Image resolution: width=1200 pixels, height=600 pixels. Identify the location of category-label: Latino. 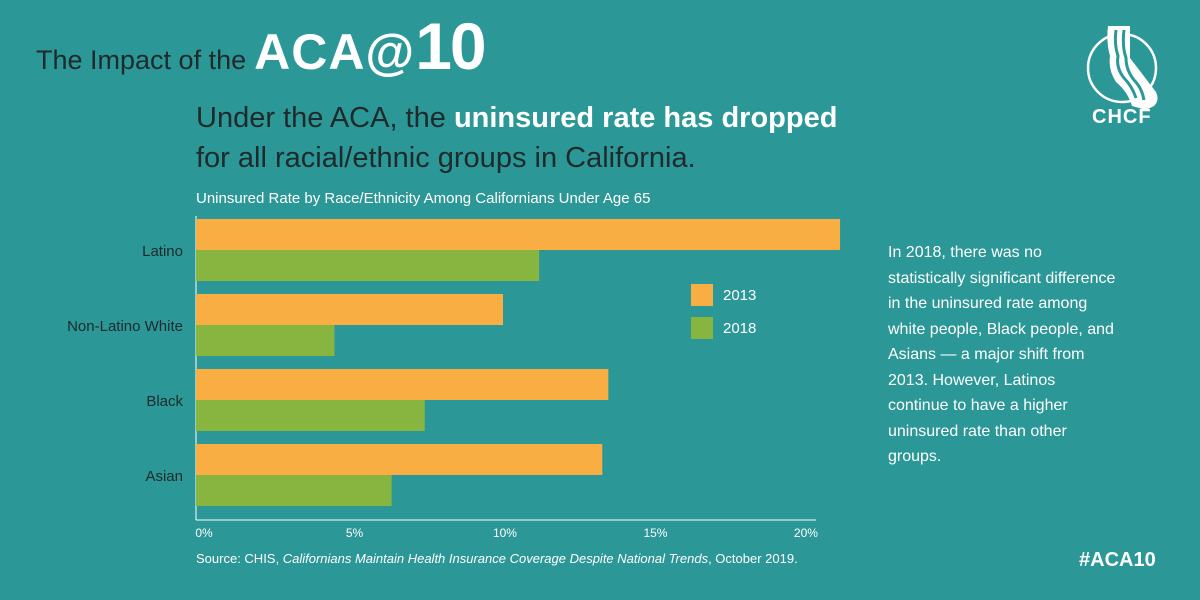
(162, 251).